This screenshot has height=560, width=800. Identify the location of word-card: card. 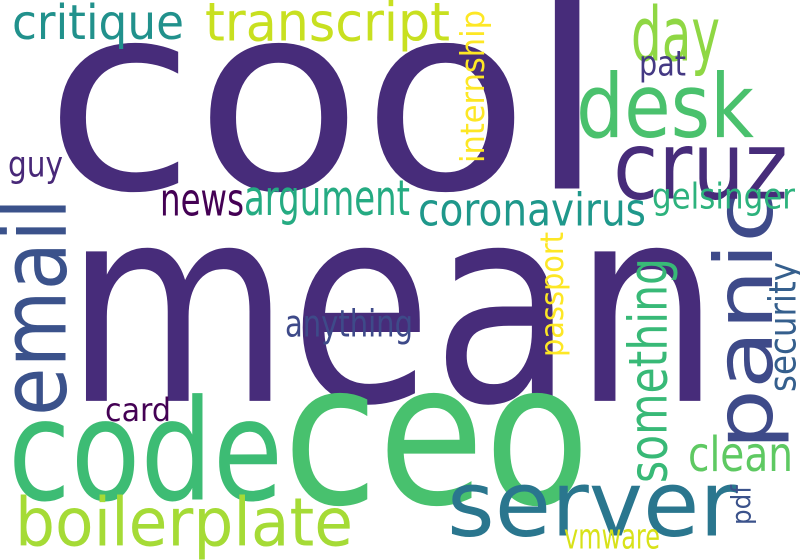
(138, 410).